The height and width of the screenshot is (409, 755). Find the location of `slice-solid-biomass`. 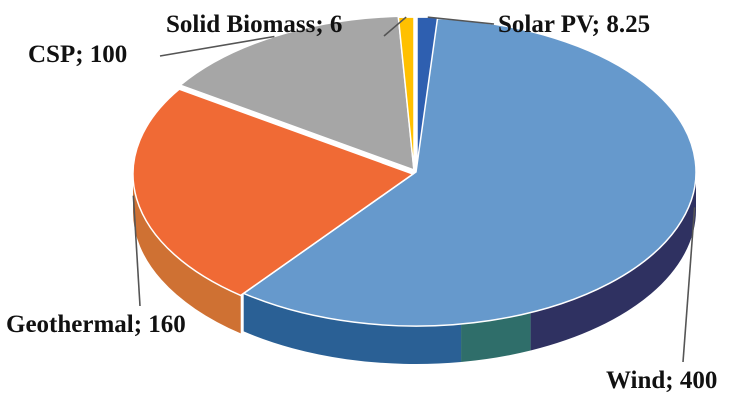

slice-solid-biomass is located at coordinates (406, 94).